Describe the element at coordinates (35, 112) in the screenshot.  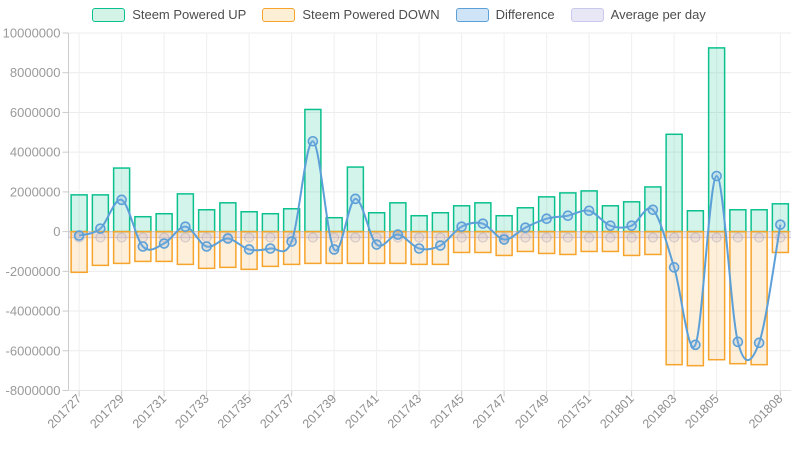
I see `y-tick-label: 6000000` at that location.